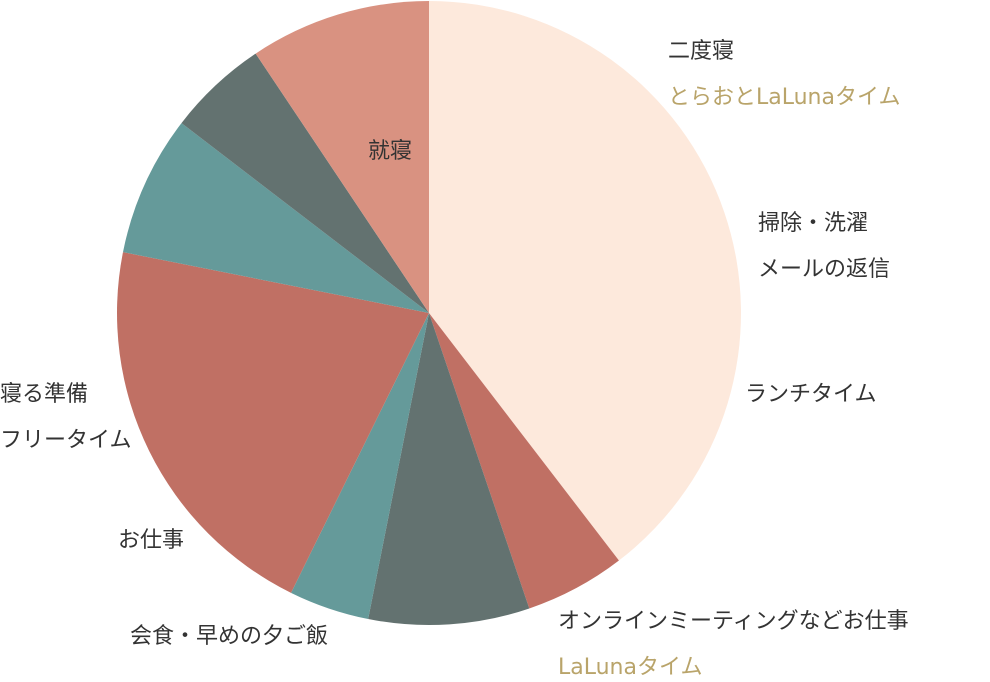  What do you see at coordinates (813, 223) in the screenshot?
I see `slice-label: 掃除・洗濯` at bounding box center [813, 223].